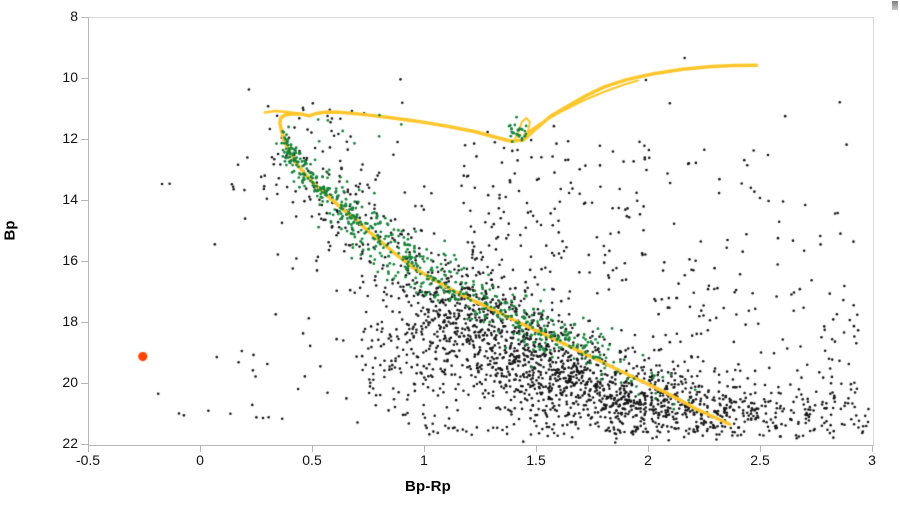 The image size is (900, 510). Describe the element at coordinates (872, 460) in the screenshot. I see `x-tick-label: 3` at that location.